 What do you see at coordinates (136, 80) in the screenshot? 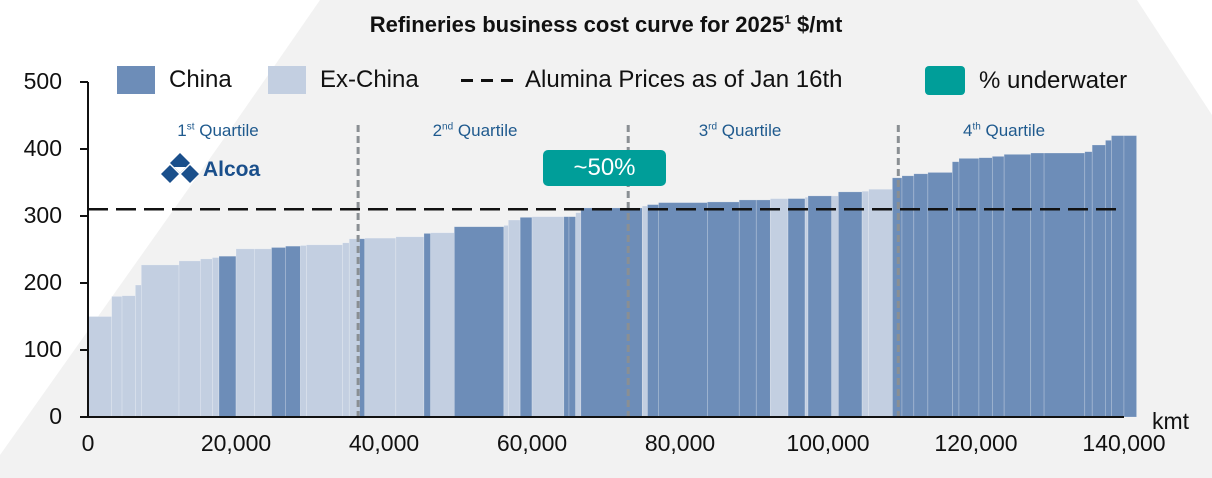
I see `china-swatch-icon` at bounding box center [136, 80].